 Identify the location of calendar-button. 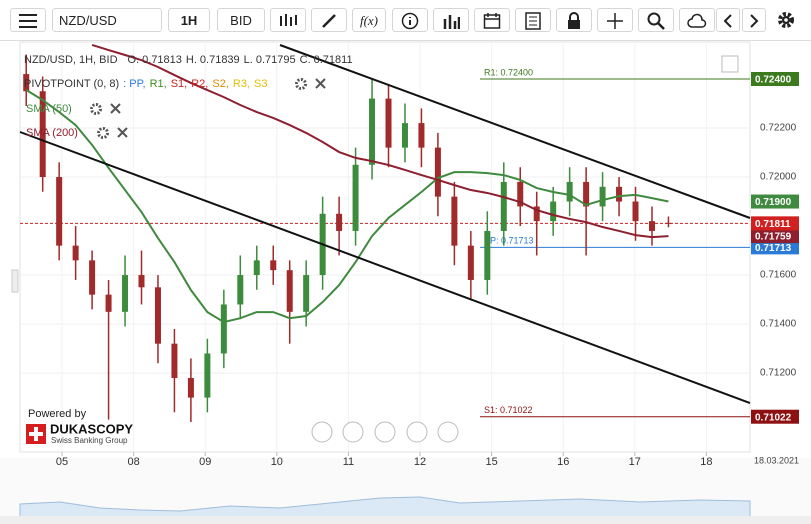
(492, 20).